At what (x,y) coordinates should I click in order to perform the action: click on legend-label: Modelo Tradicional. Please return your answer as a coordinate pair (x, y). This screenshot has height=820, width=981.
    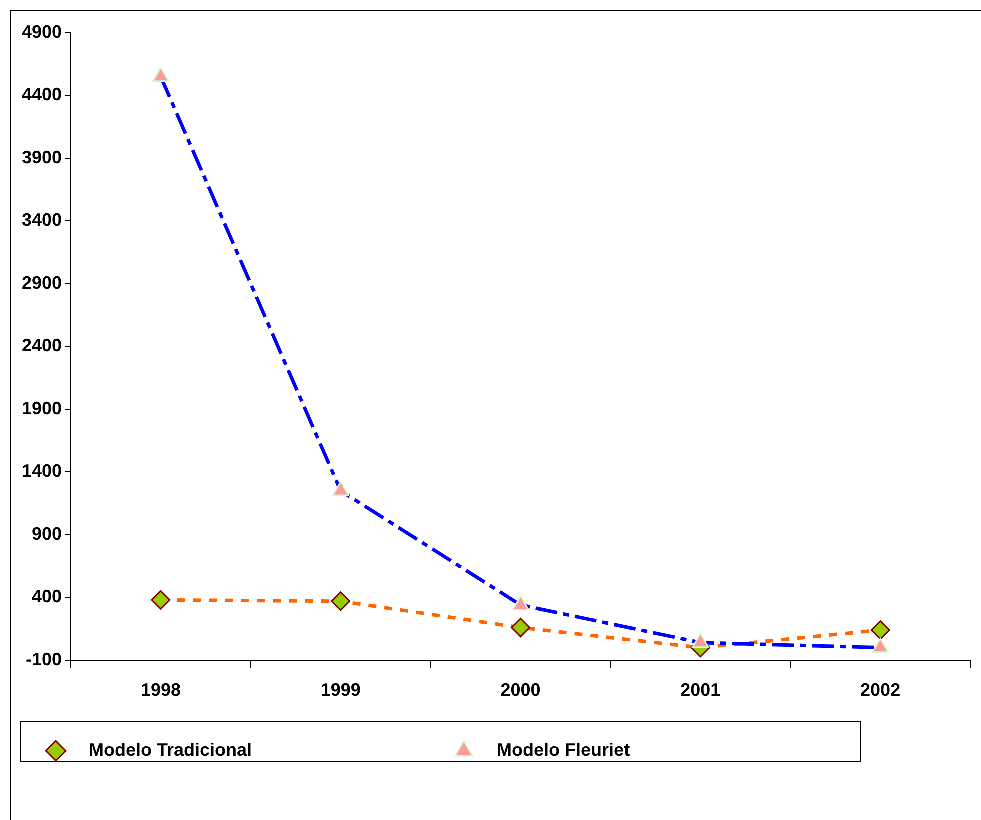
    Looking at the image, I should click on (251, 750).